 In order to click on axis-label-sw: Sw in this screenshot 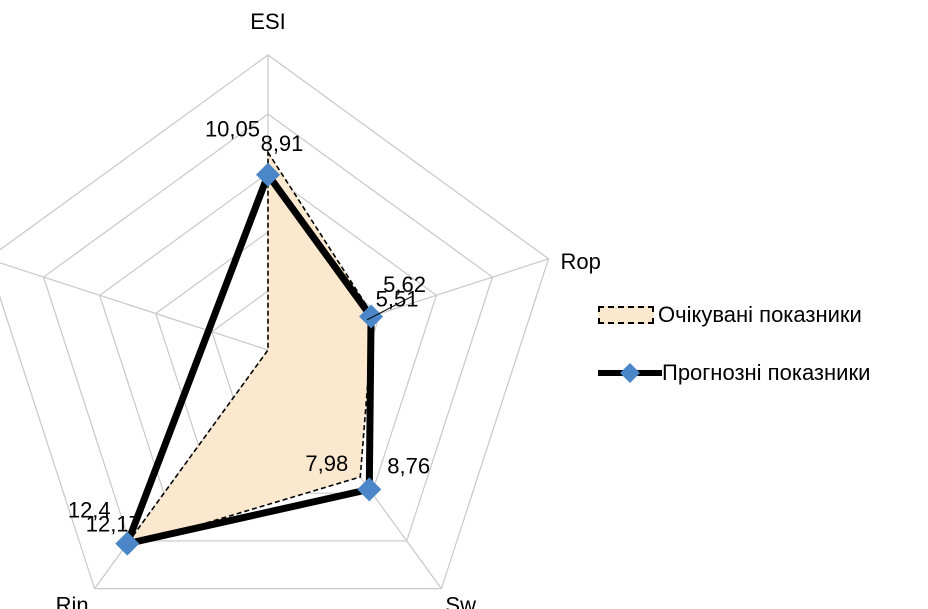, I will do `click(460, 601)`.